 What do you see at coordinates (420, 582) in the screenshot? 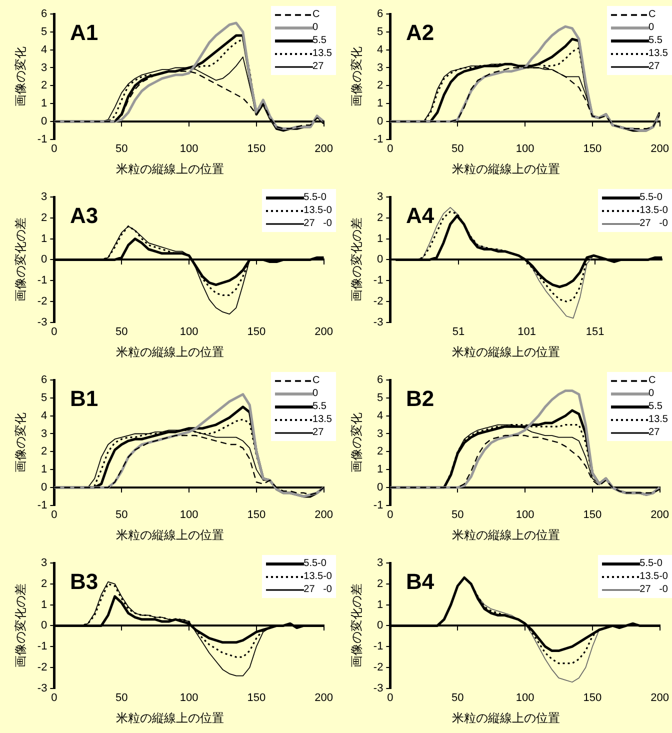
I see `chart-title: B4` at bounding box center [420, 582].